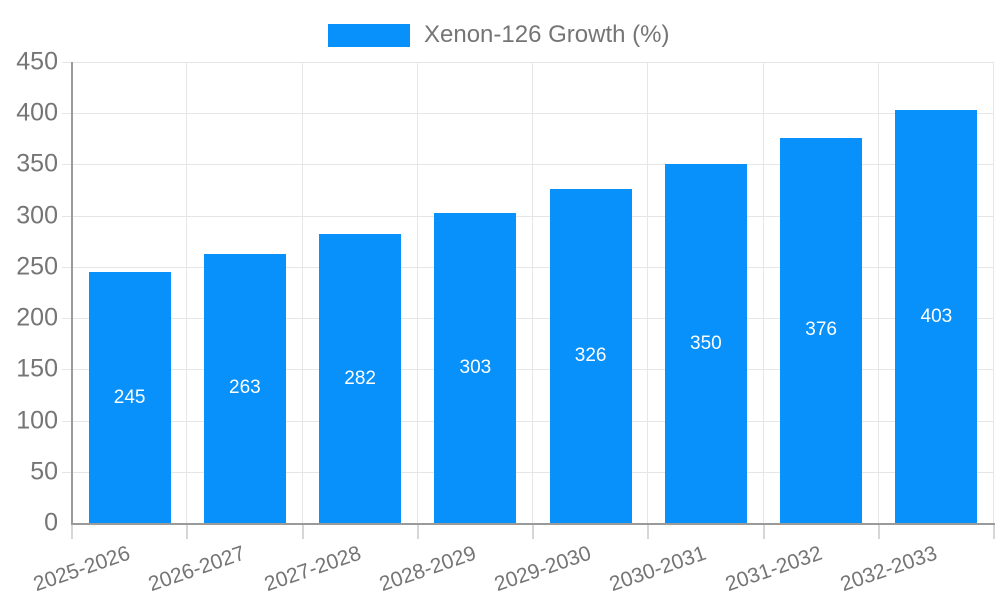 The height and width of the screenshot is (600, 1000). I want to click on bar-value-label: 303, so click(475, 367).